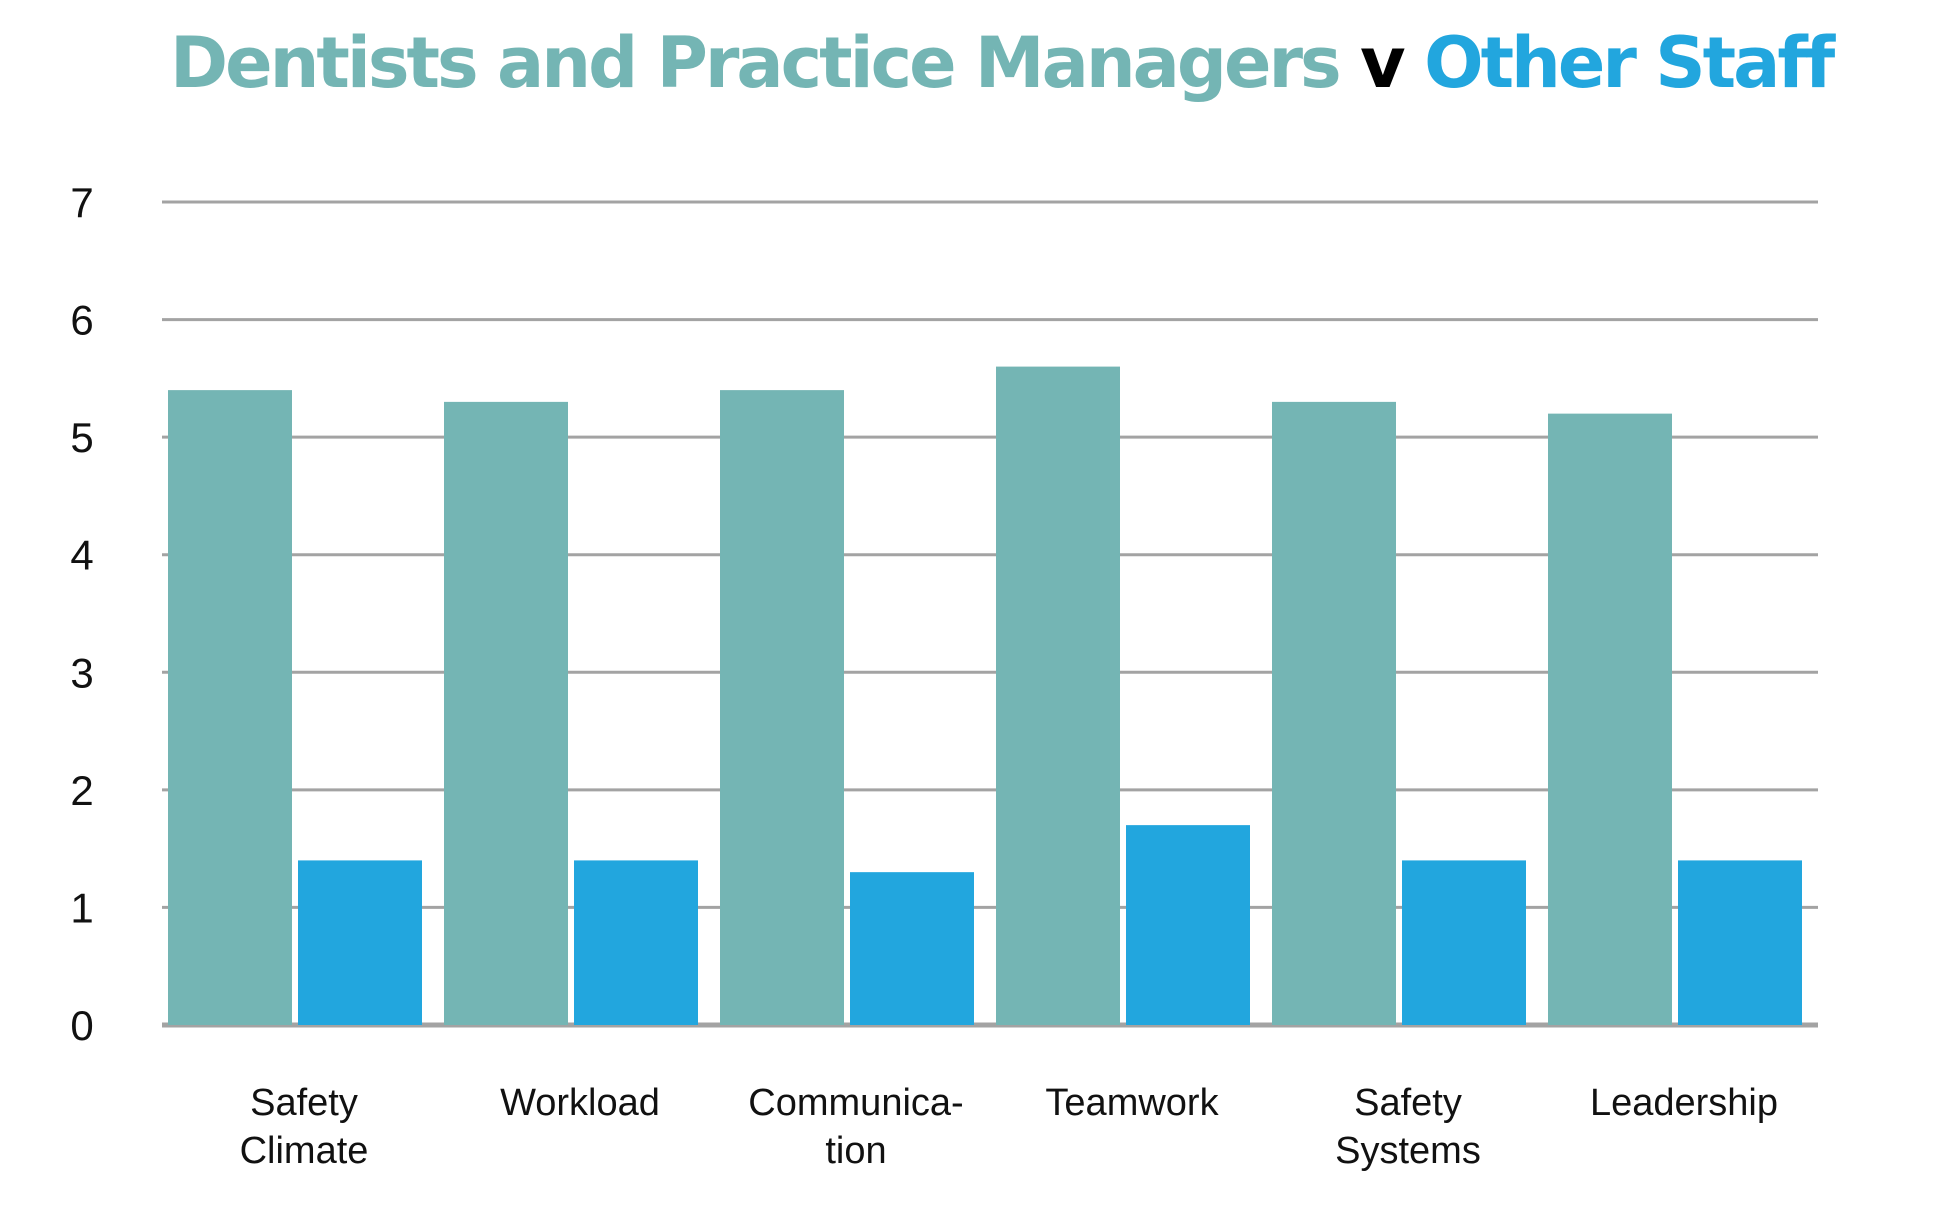  Describe the element at coordinates (1408, 1127) in the screenshot. I see `x-category-label: Safety Systems` at that location.